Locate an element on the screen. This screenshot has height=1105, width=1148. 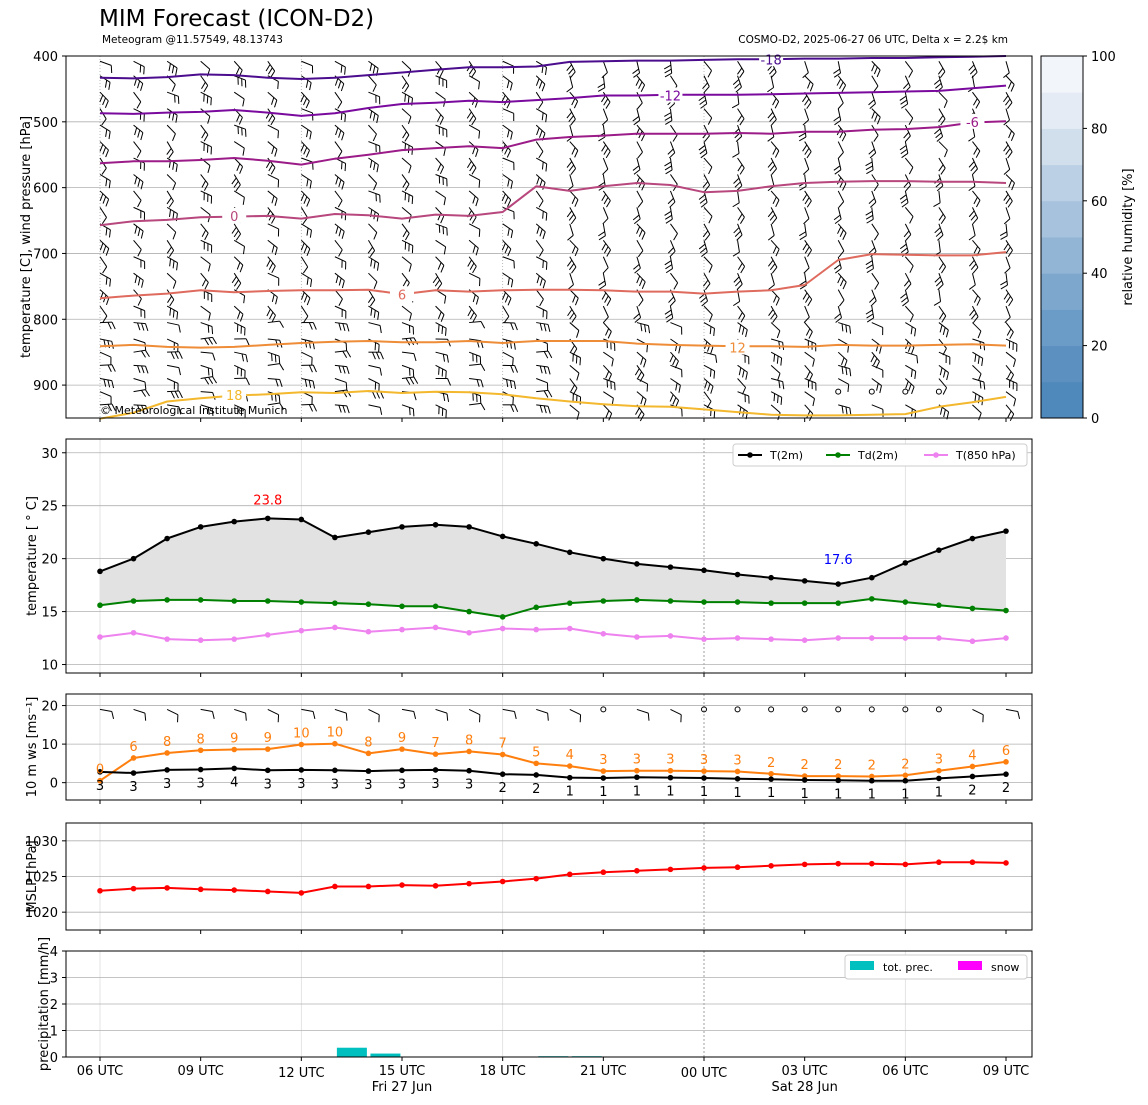
isotherm-label: -6 is located at coordinates (972, 123).